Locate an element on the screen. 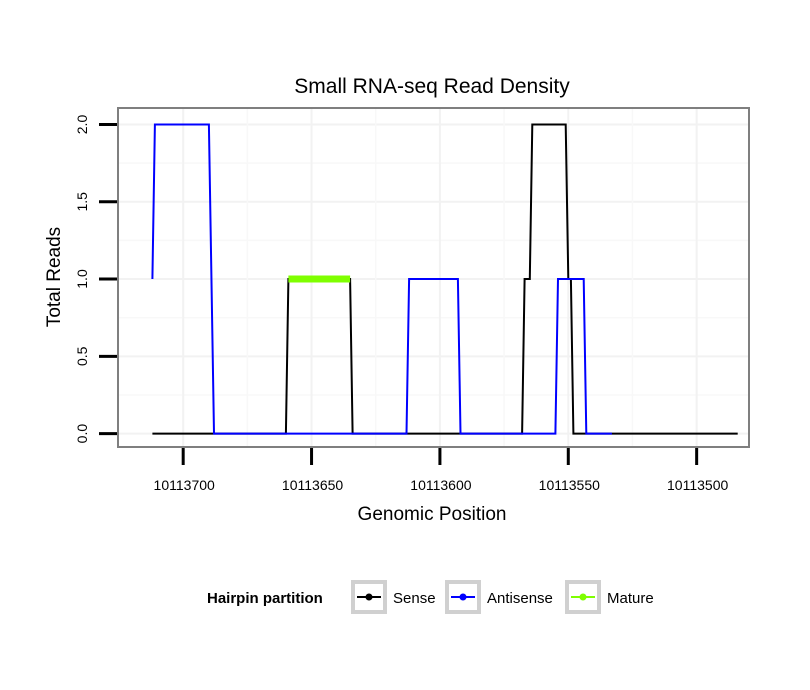 This screenshot has height=690, width=810. chart-title: Small RNA-seq Read Density is located at coordinates (432, 86).